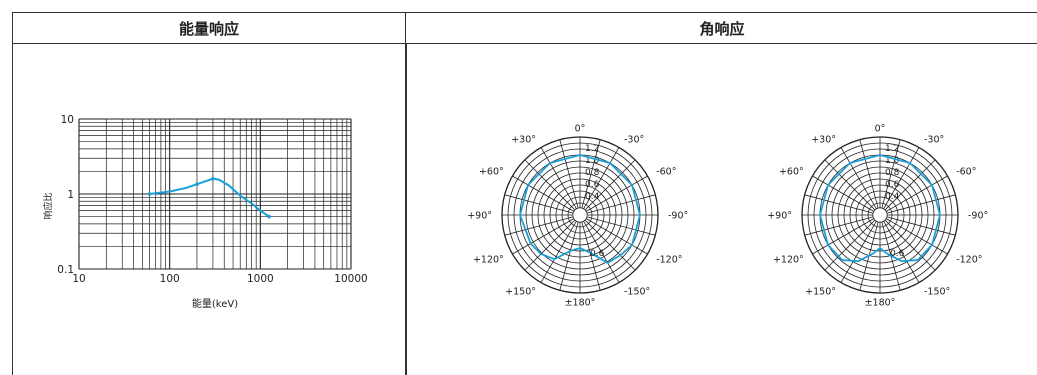 The image size is (1037, 375). I want to click on angular-response-header: 角响应, so click(721, 28).